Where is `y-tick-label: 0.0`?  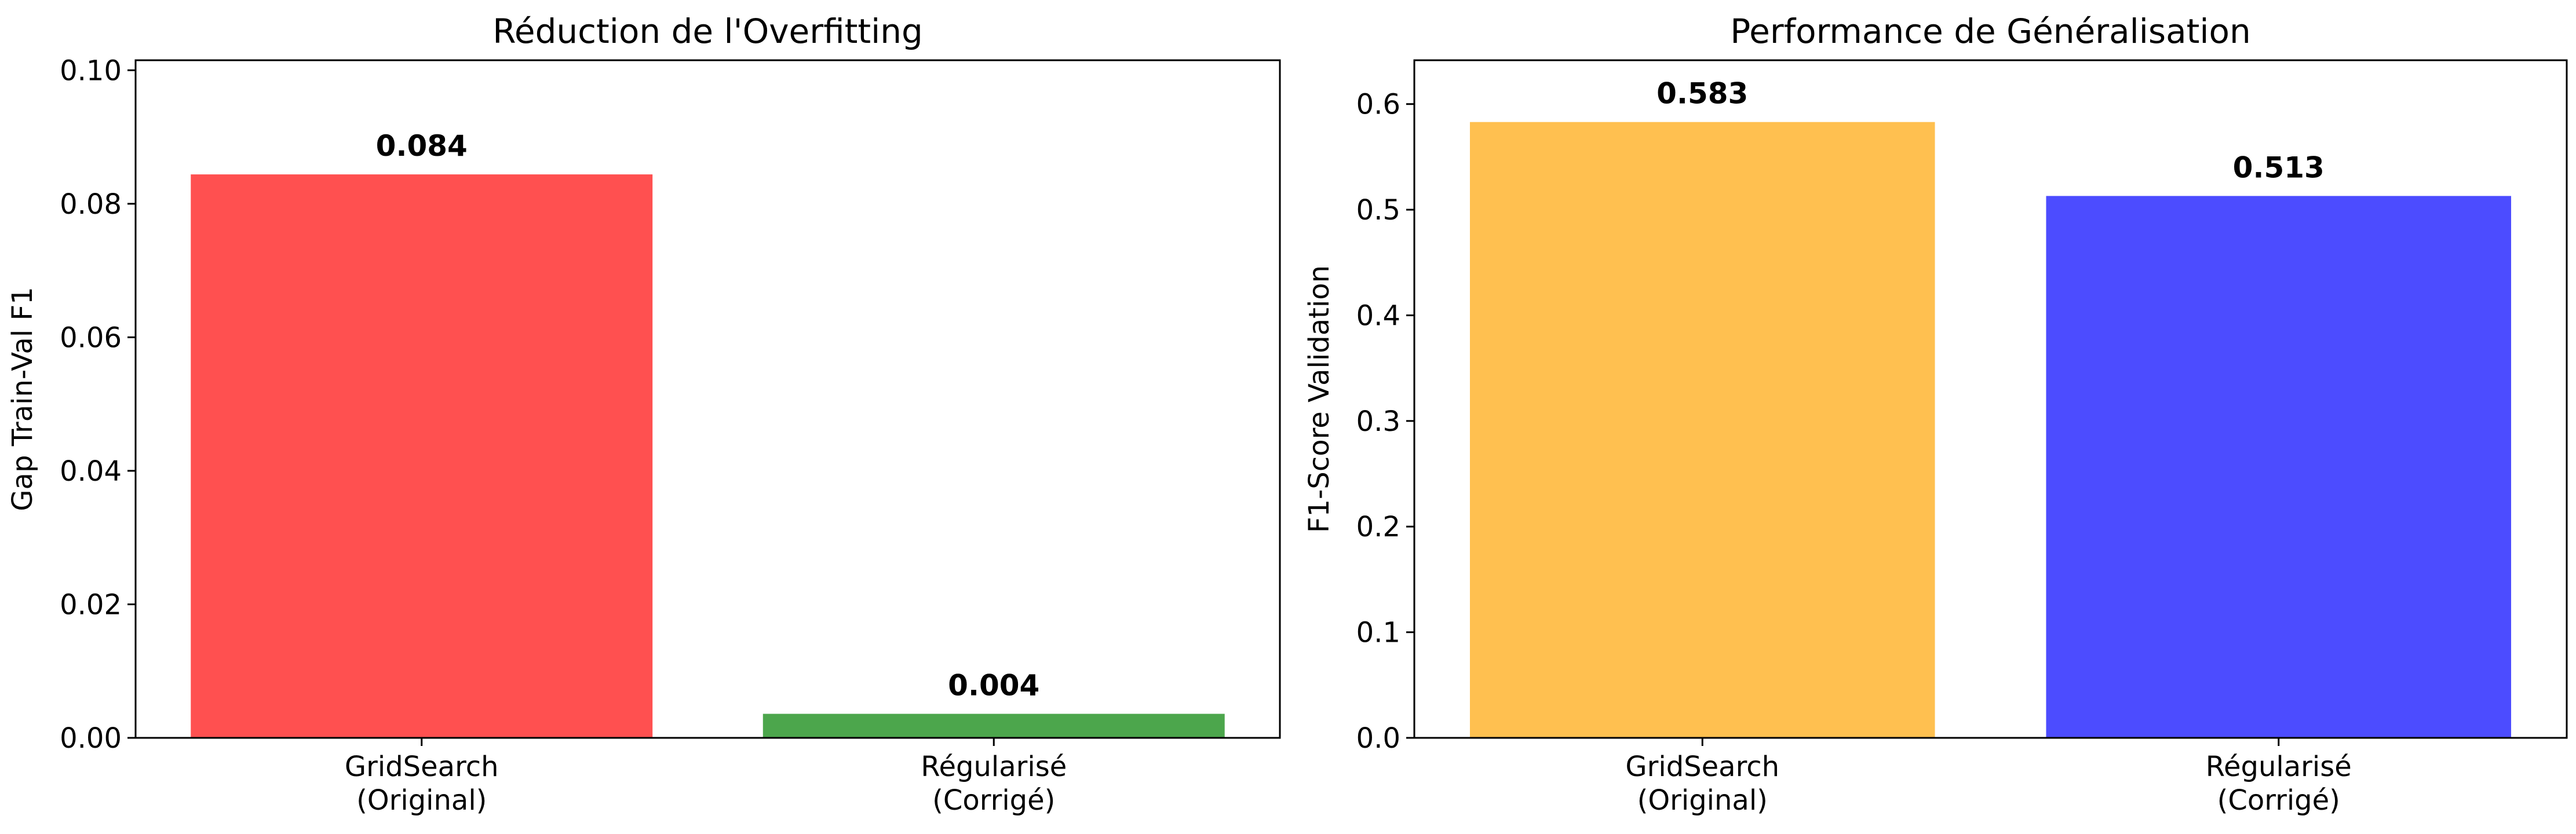
y-tick-label: 0.0 is located at coordinates (1378, 738).